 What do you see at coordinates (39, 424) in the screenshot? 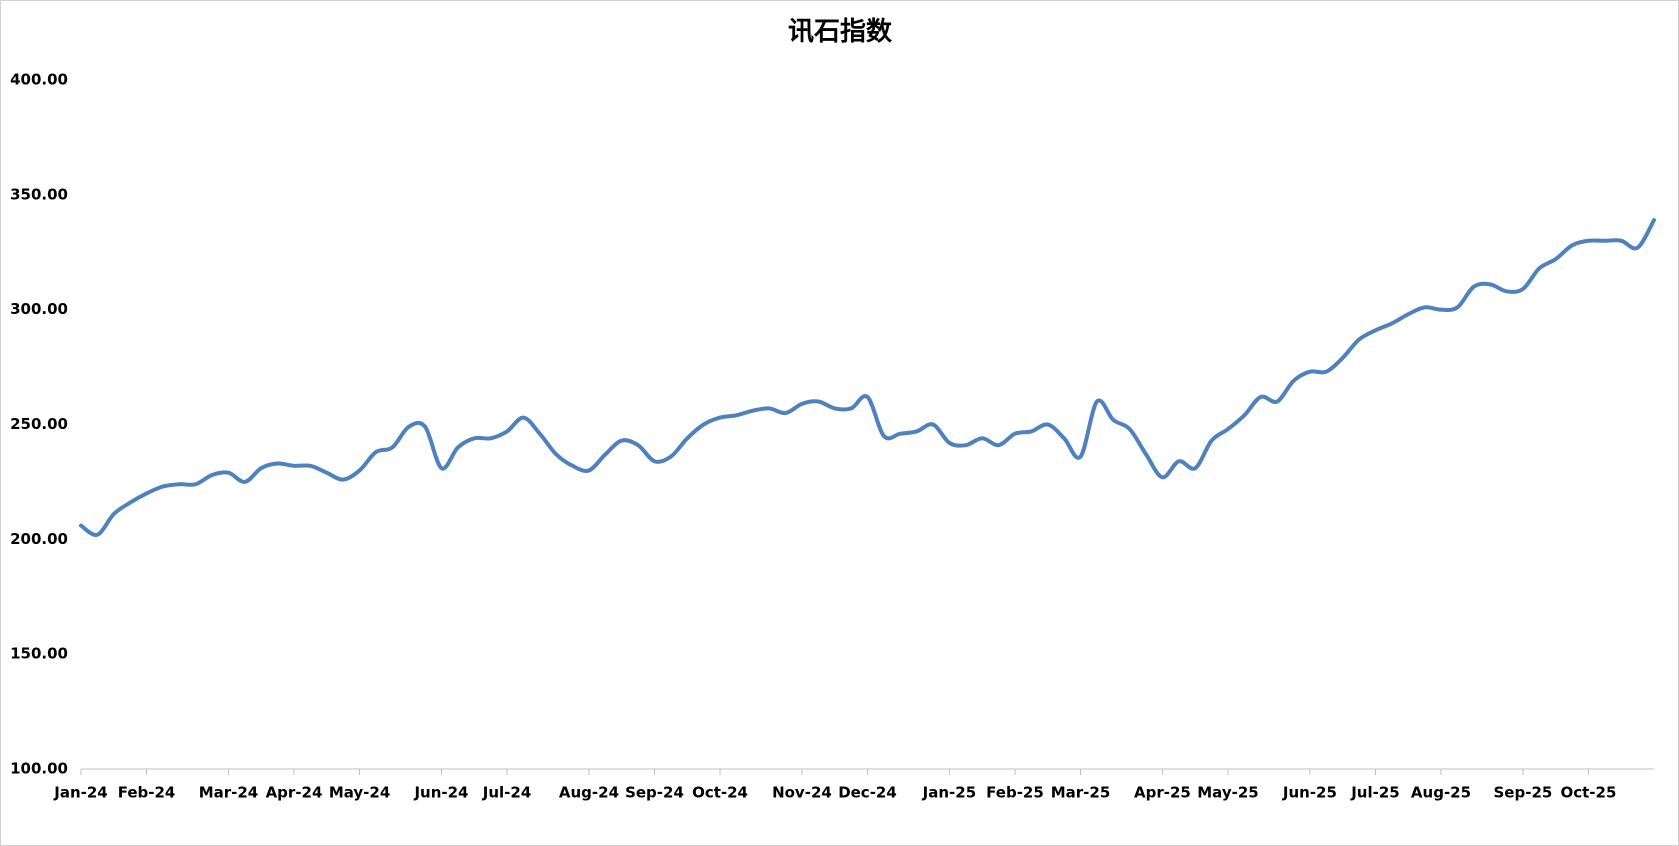
I see `y-tick-label: 250.00` at bounding box center [39, 424].